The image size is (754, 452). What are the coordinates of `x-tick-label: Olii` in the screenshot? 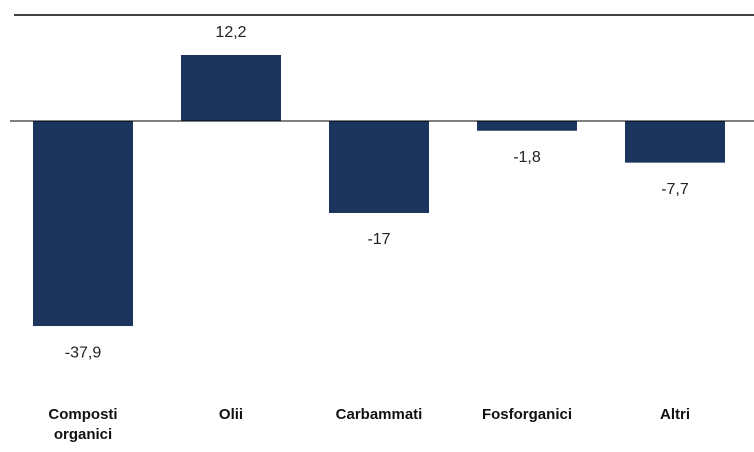 It's located at (231, 414).